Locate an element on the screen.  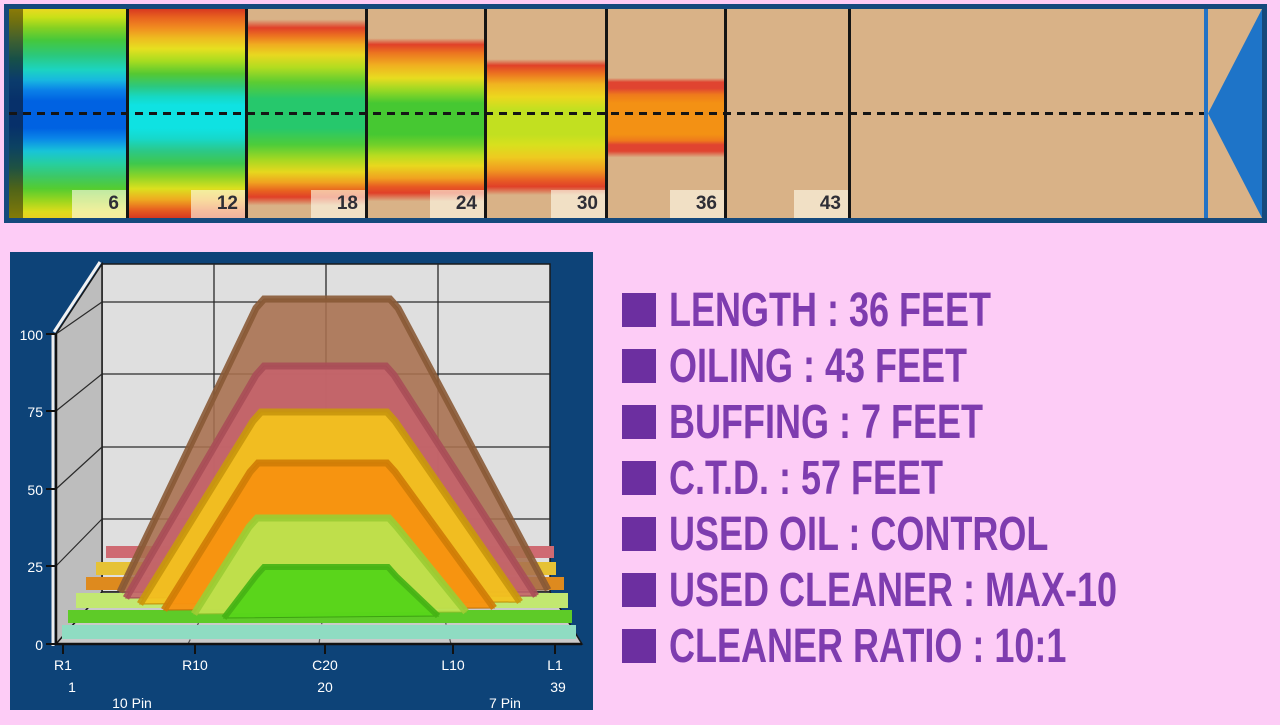
lane-centerline is located at coordinates (611, 113).